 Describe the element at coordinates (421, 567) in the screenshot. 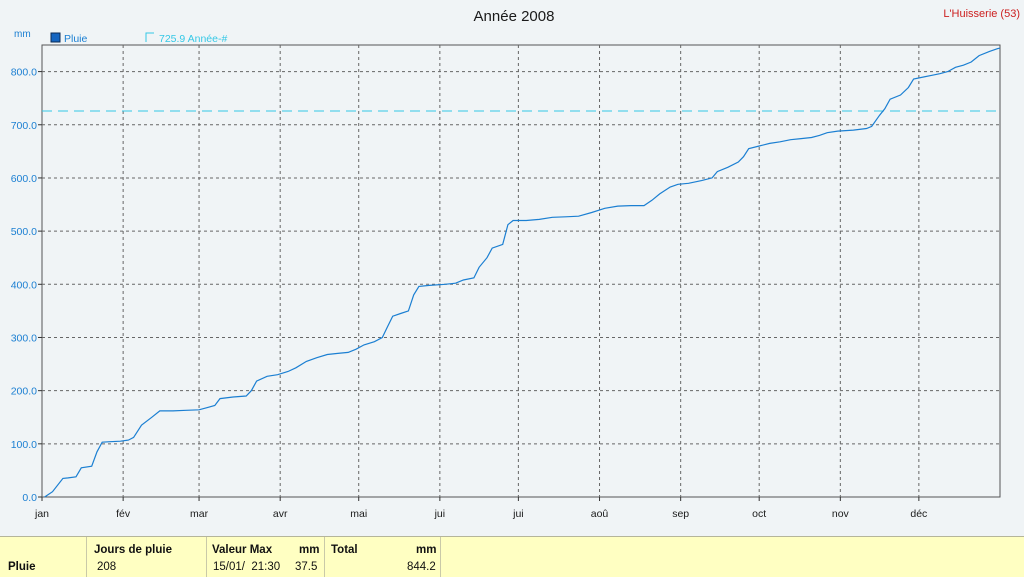

I see `total-value: 844.2` at that location.